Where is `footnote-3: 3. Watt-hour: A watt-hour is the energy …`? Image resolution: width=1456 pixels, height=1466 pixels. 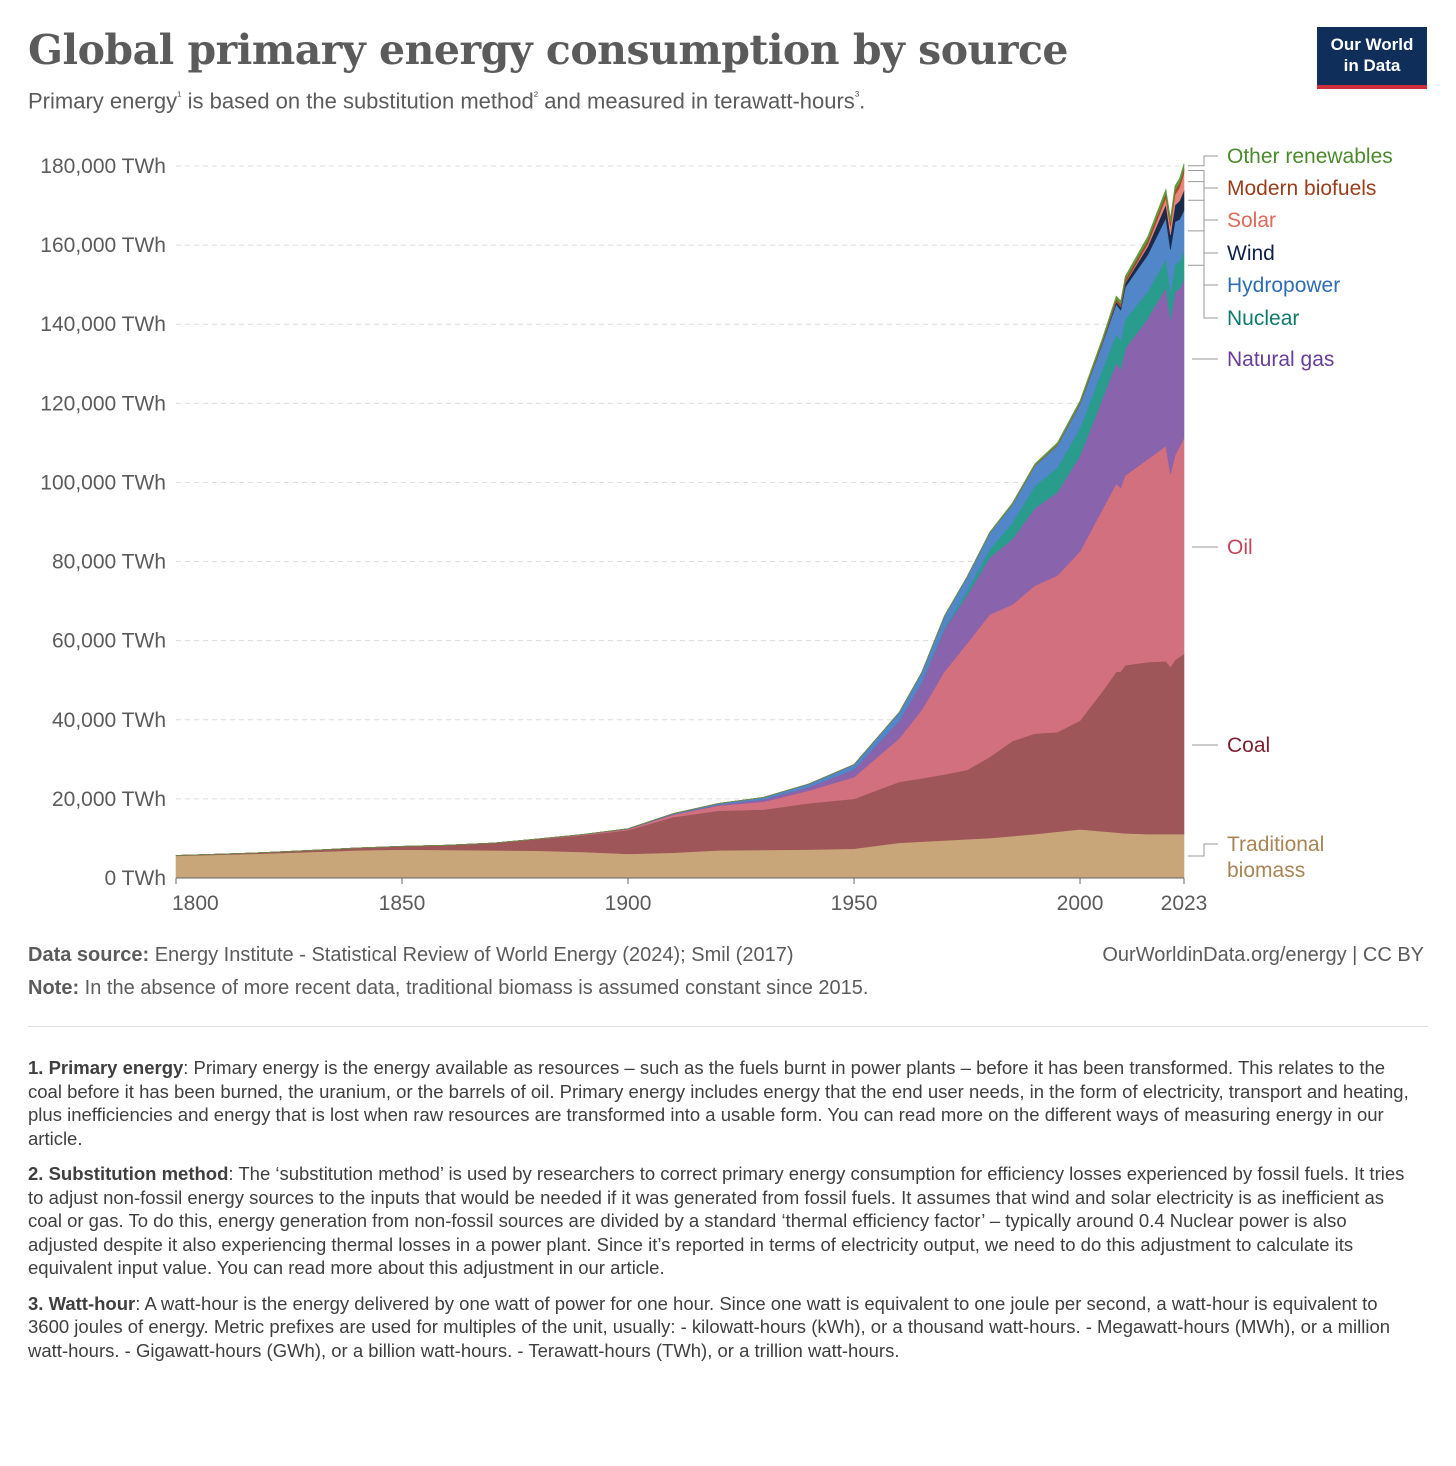
footnote-3: 3. Watt-hour: A watt-hour is the energy … is located at coordinates (724, 1327).